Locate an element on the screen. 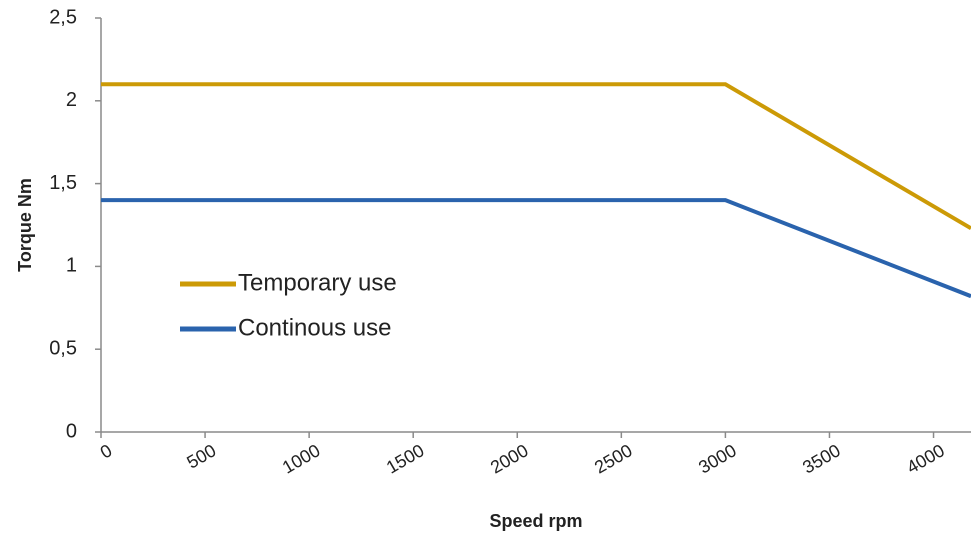 This screenshot has height=539, width=971. x-tick-label: 2000 is located at coordinates (509, 458).